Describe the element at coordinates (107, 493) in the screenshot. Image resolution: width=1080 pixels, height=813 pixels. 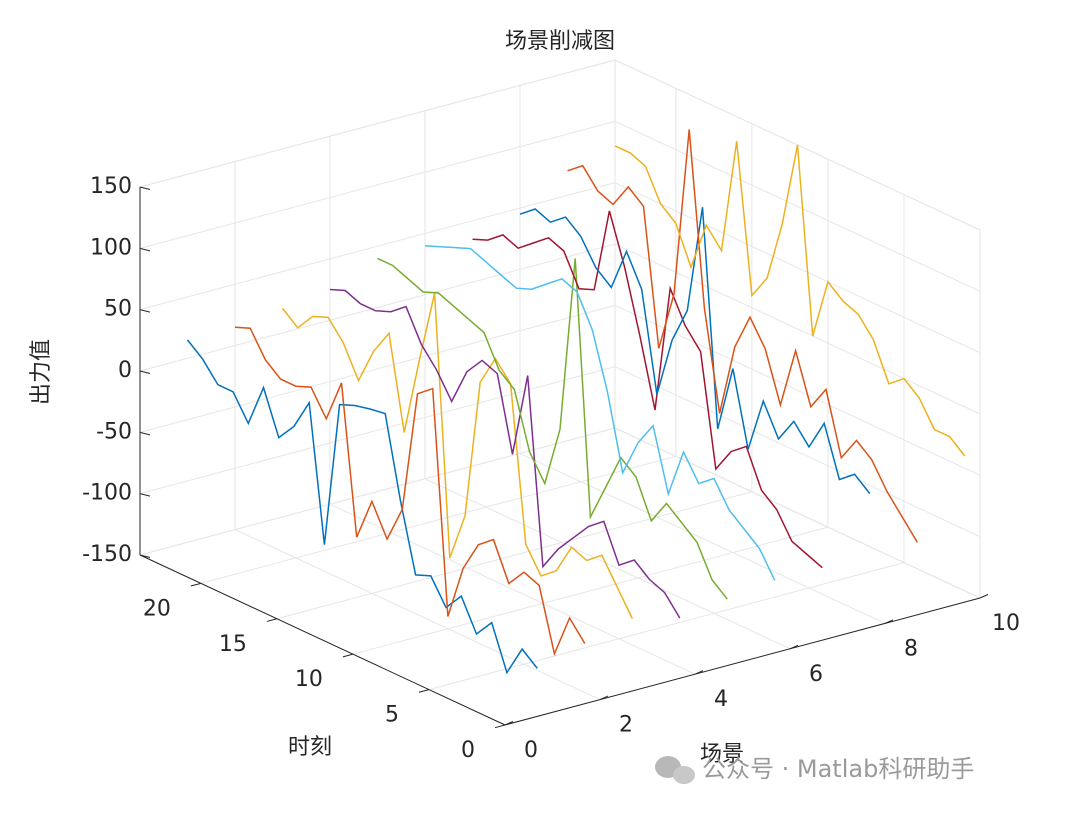
I see `z-tick-label: -100` at that location.